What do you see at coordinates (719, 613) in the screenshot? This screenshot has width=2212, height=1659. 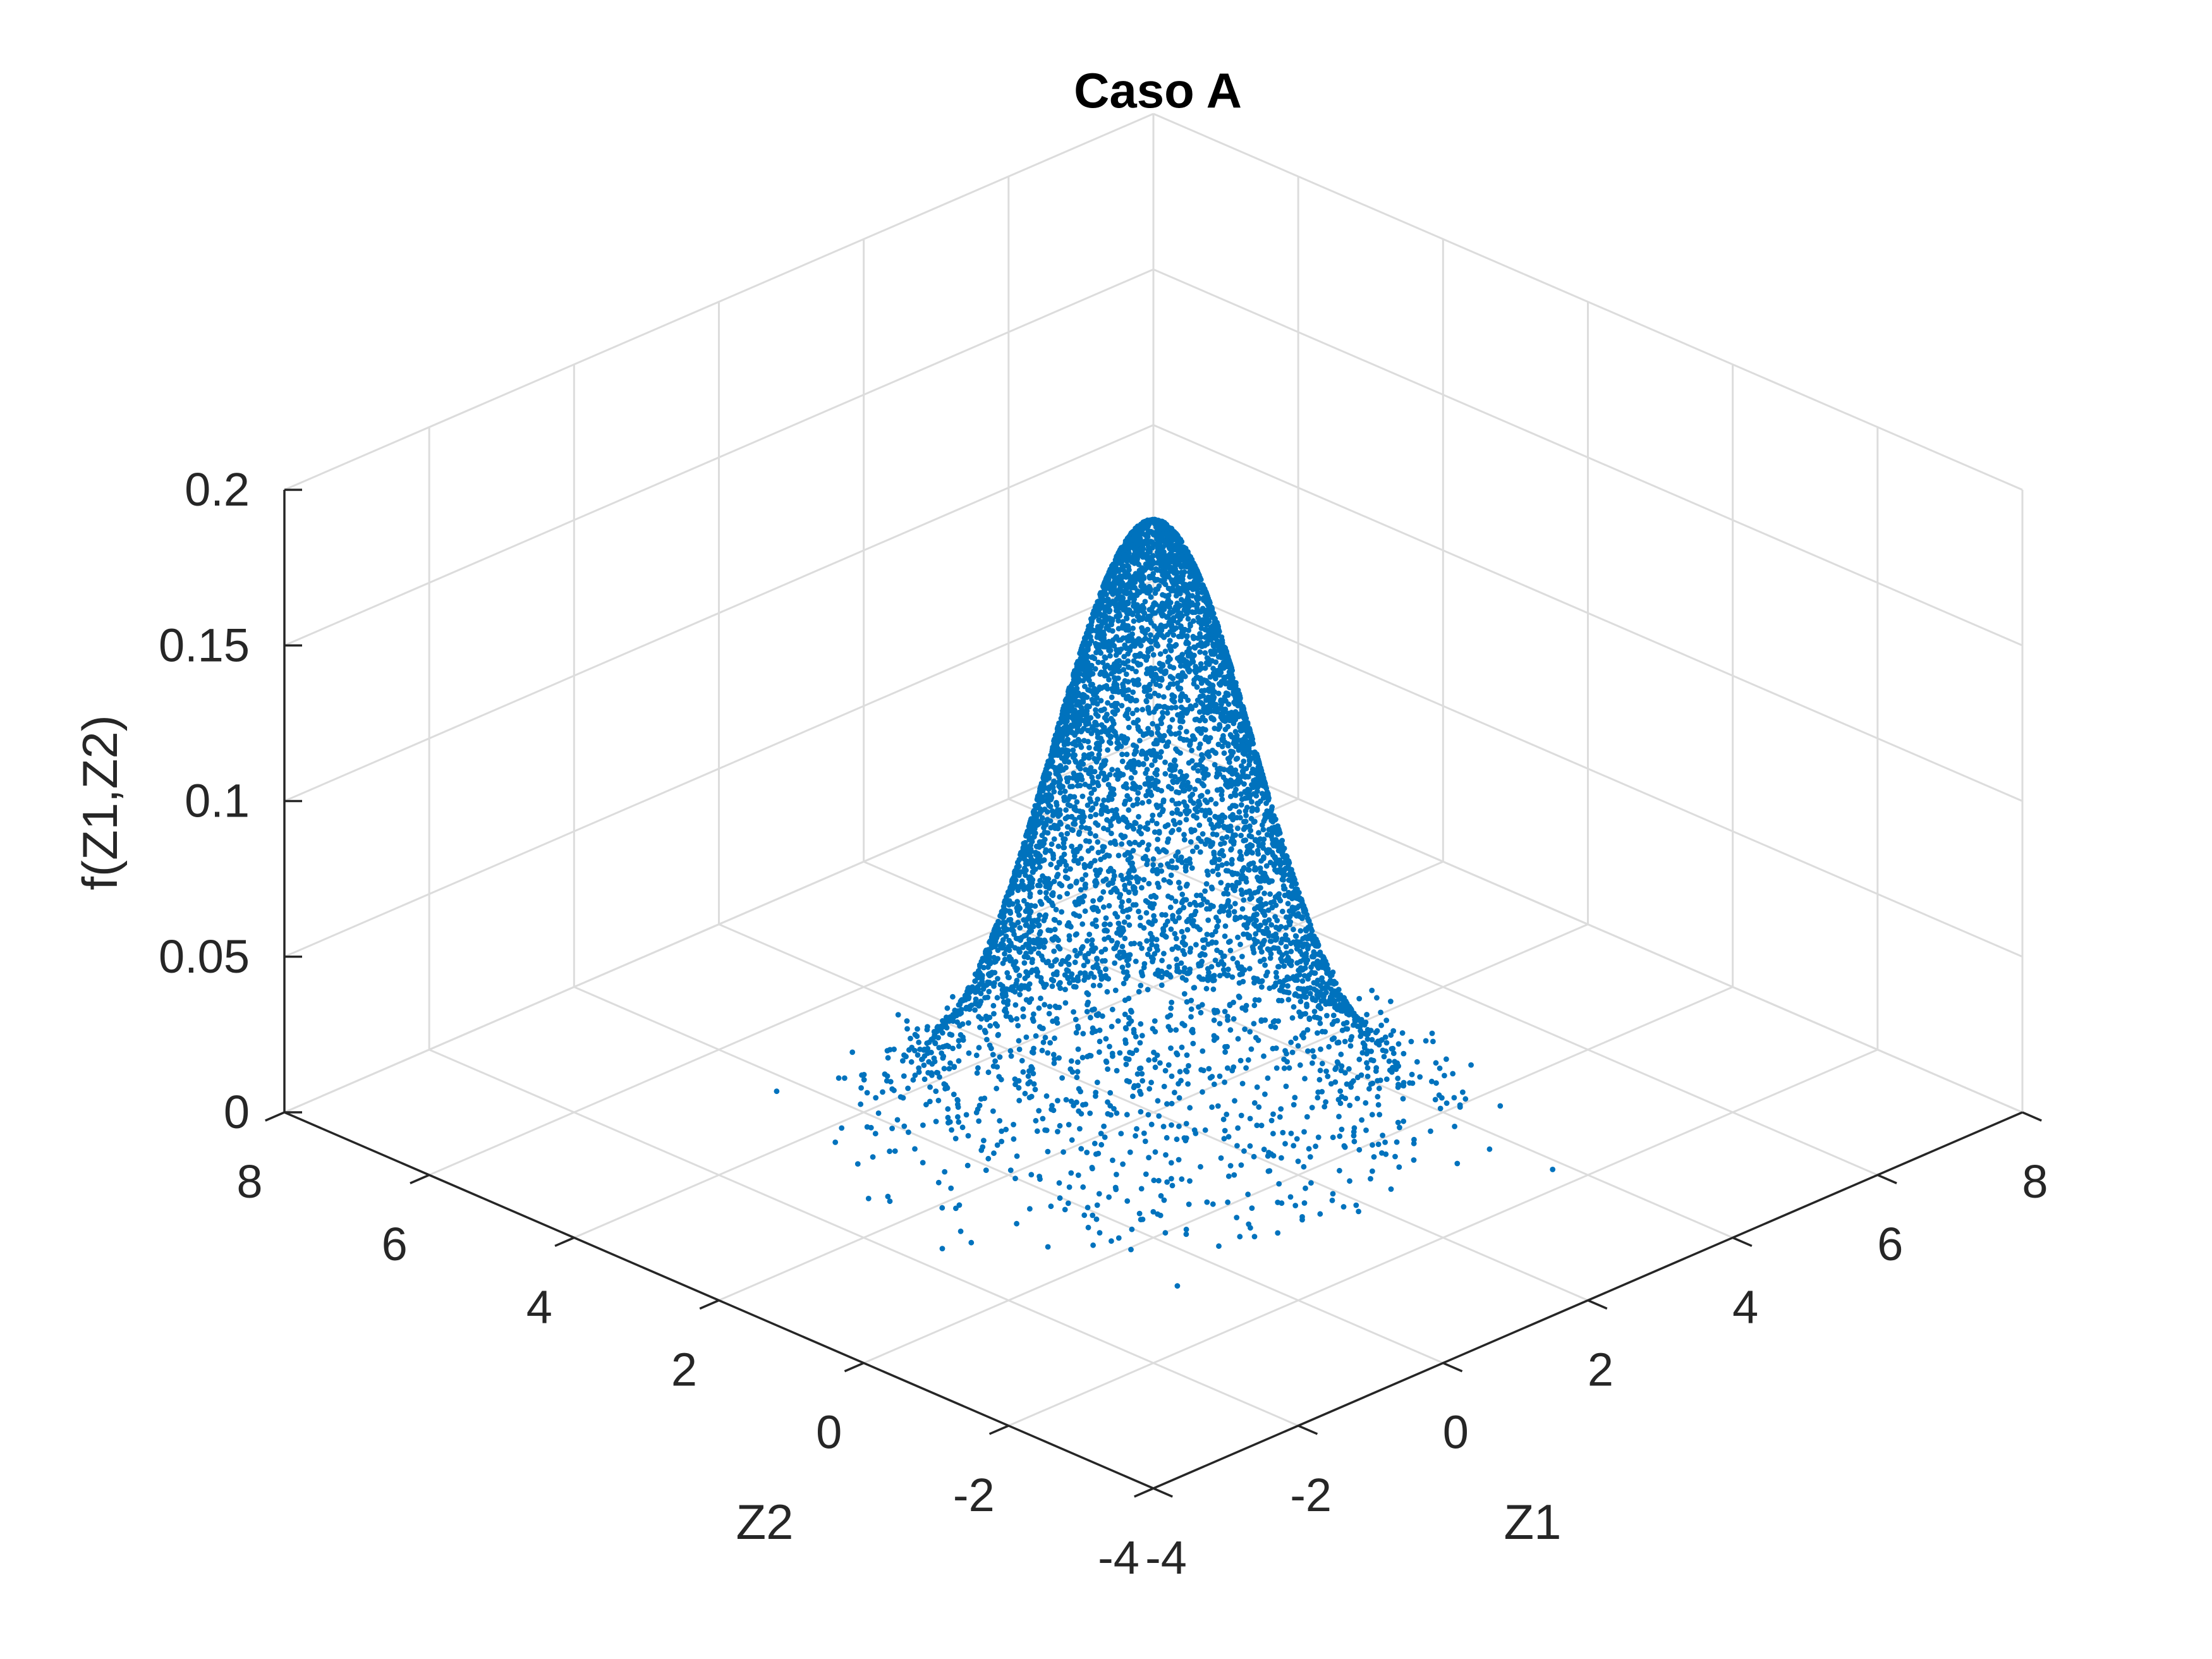 I see `grid-line-backwall-z1` at bounding box center [719, 613].